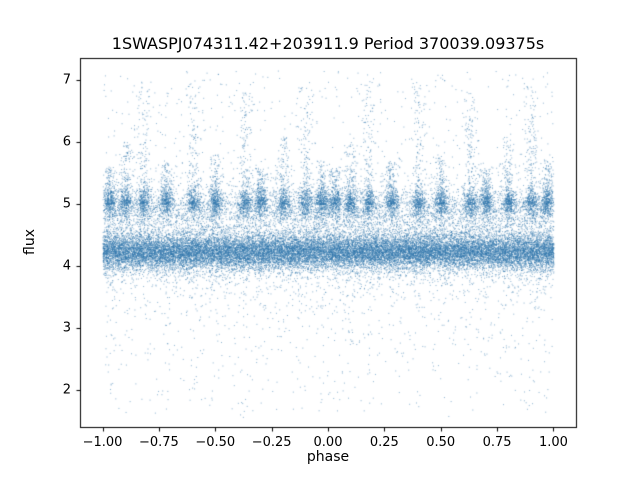  I want to click on y-tick-label: 6, so click(66, 142).